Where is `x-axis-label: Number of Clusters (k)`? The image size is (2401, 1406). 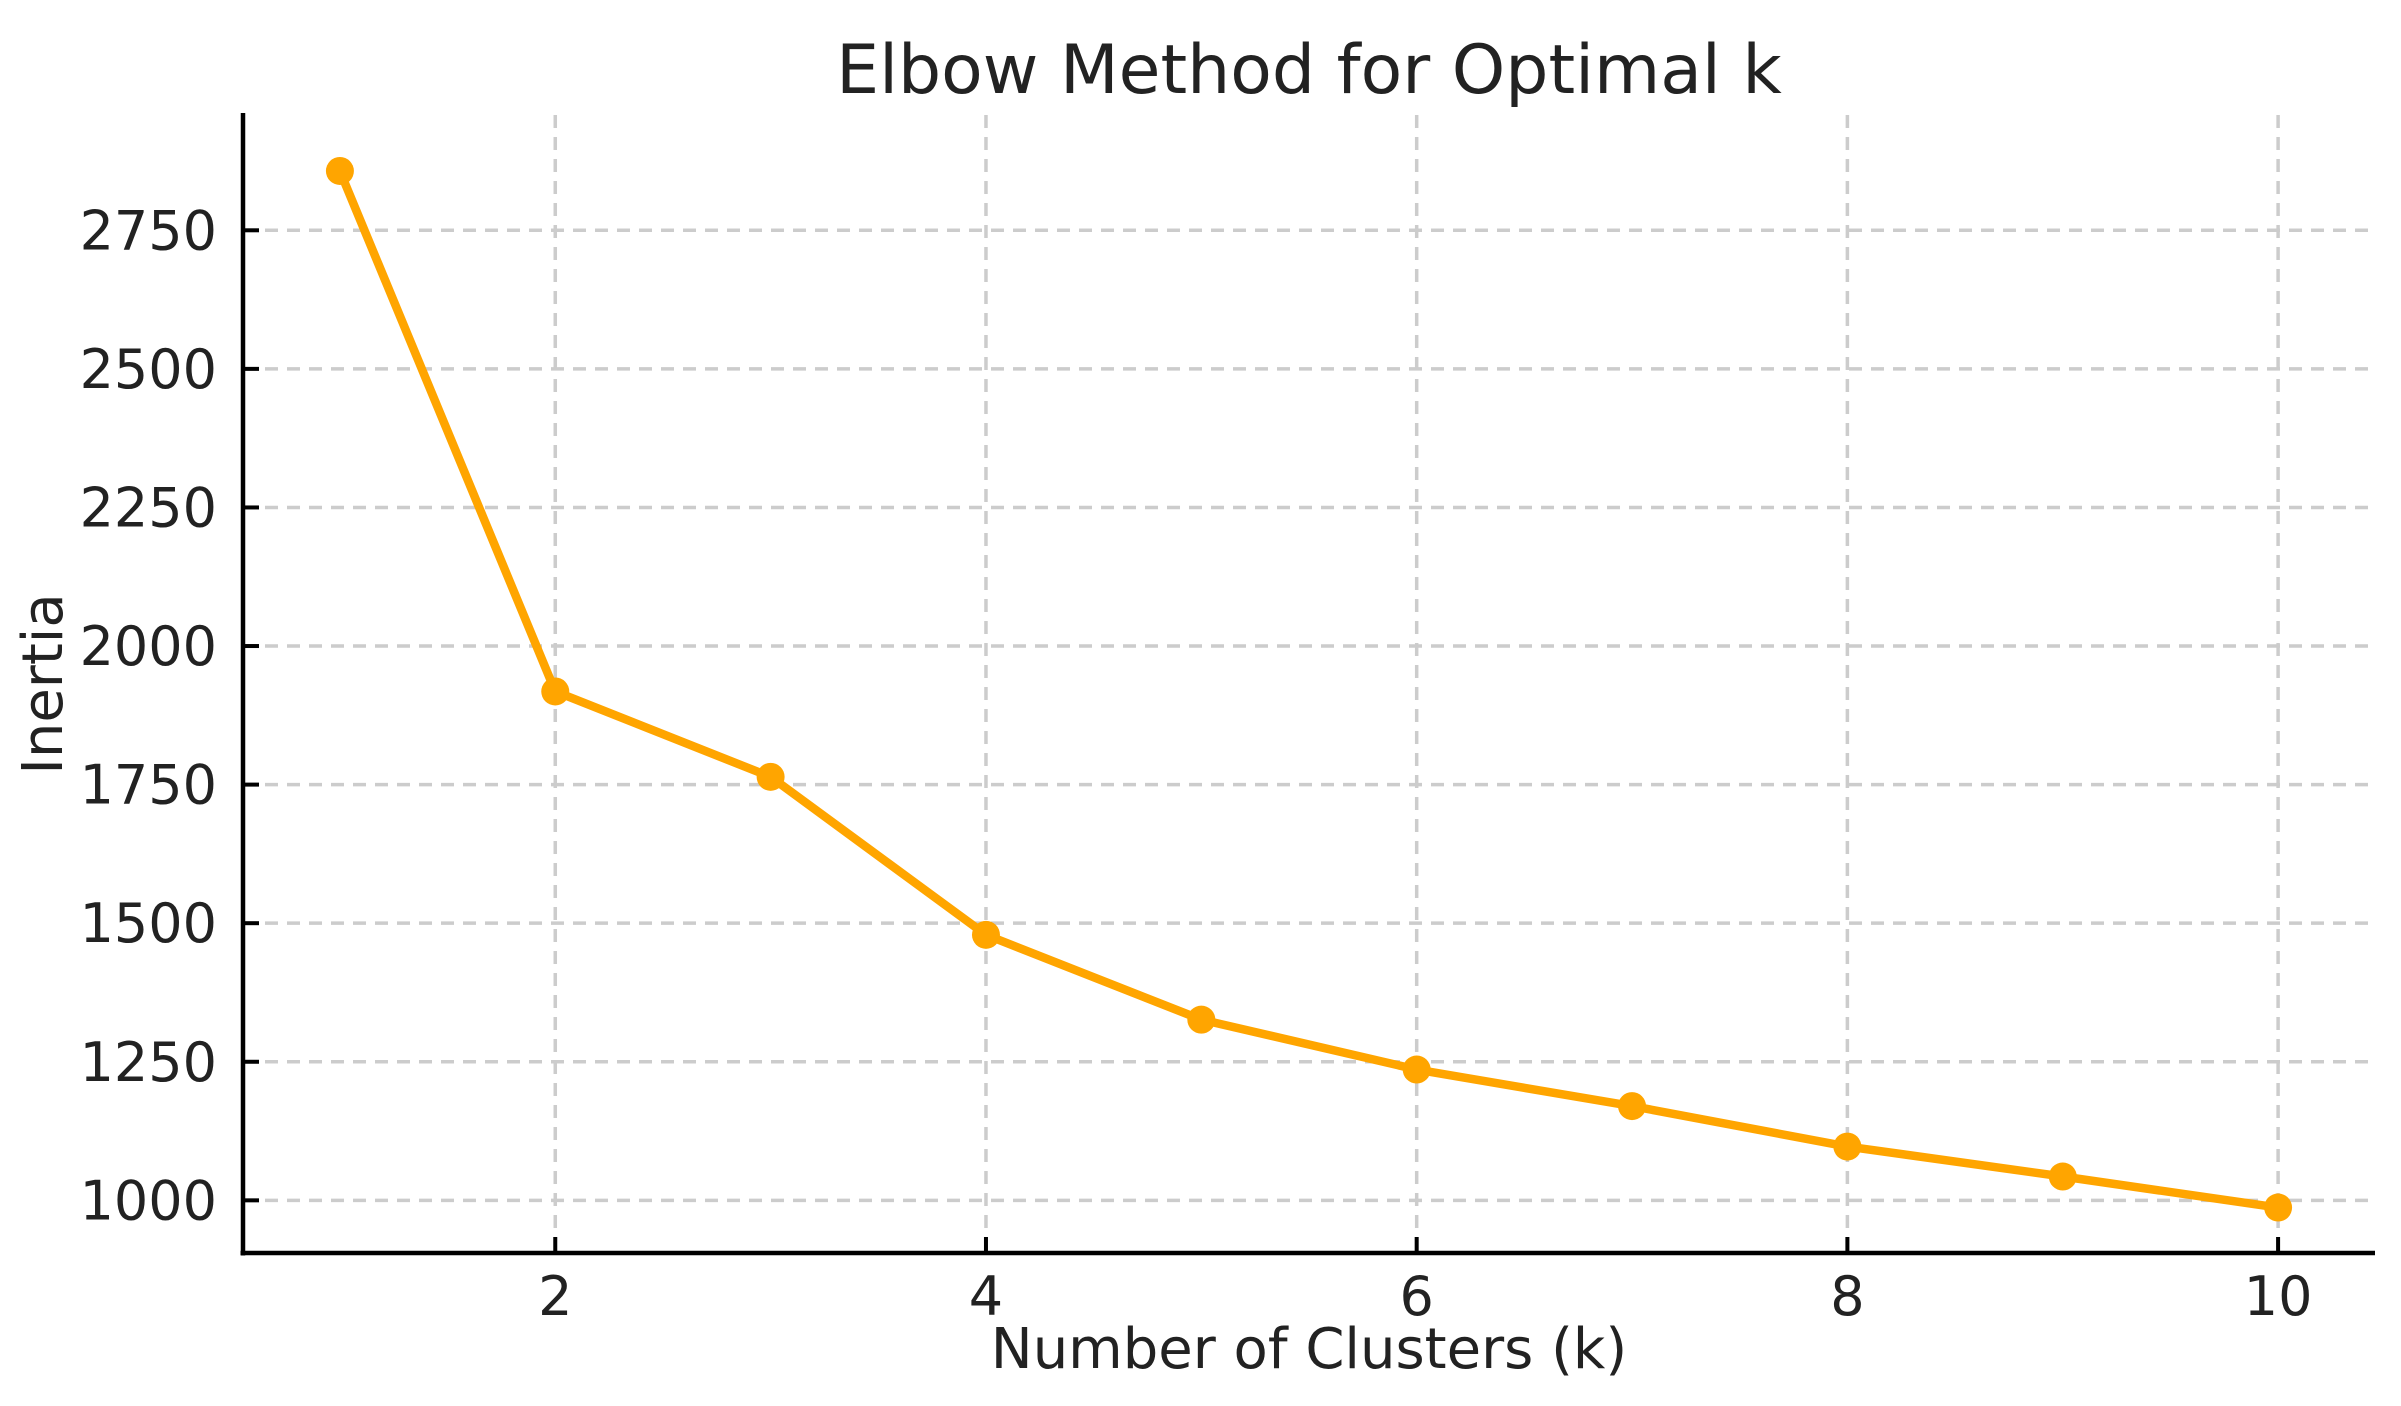
x-axis-label: Number of Clusters (k) is located at coordinates (1309, 1349).